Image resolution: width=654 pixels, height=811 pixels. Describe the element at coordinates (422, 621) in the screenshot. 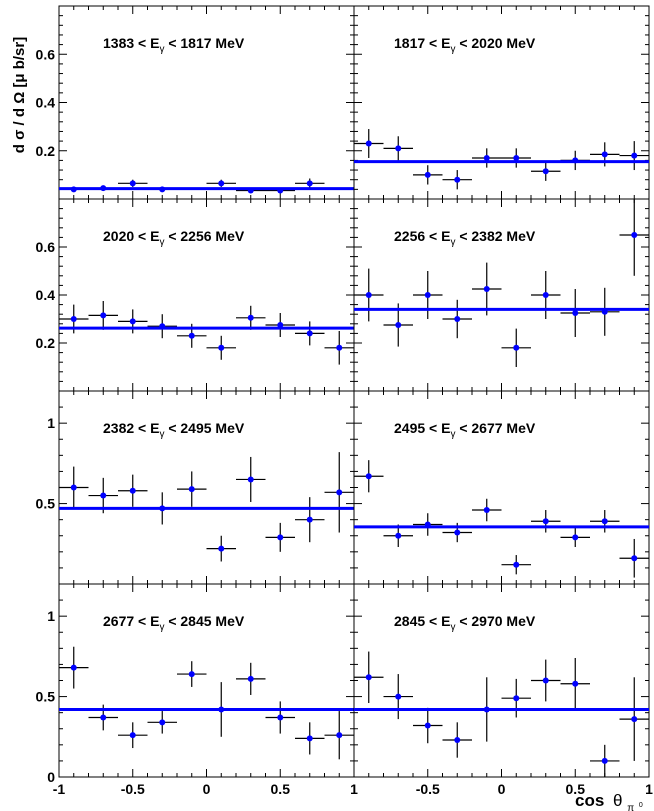

I see `panel-title-text: 2845 < E` at that location.